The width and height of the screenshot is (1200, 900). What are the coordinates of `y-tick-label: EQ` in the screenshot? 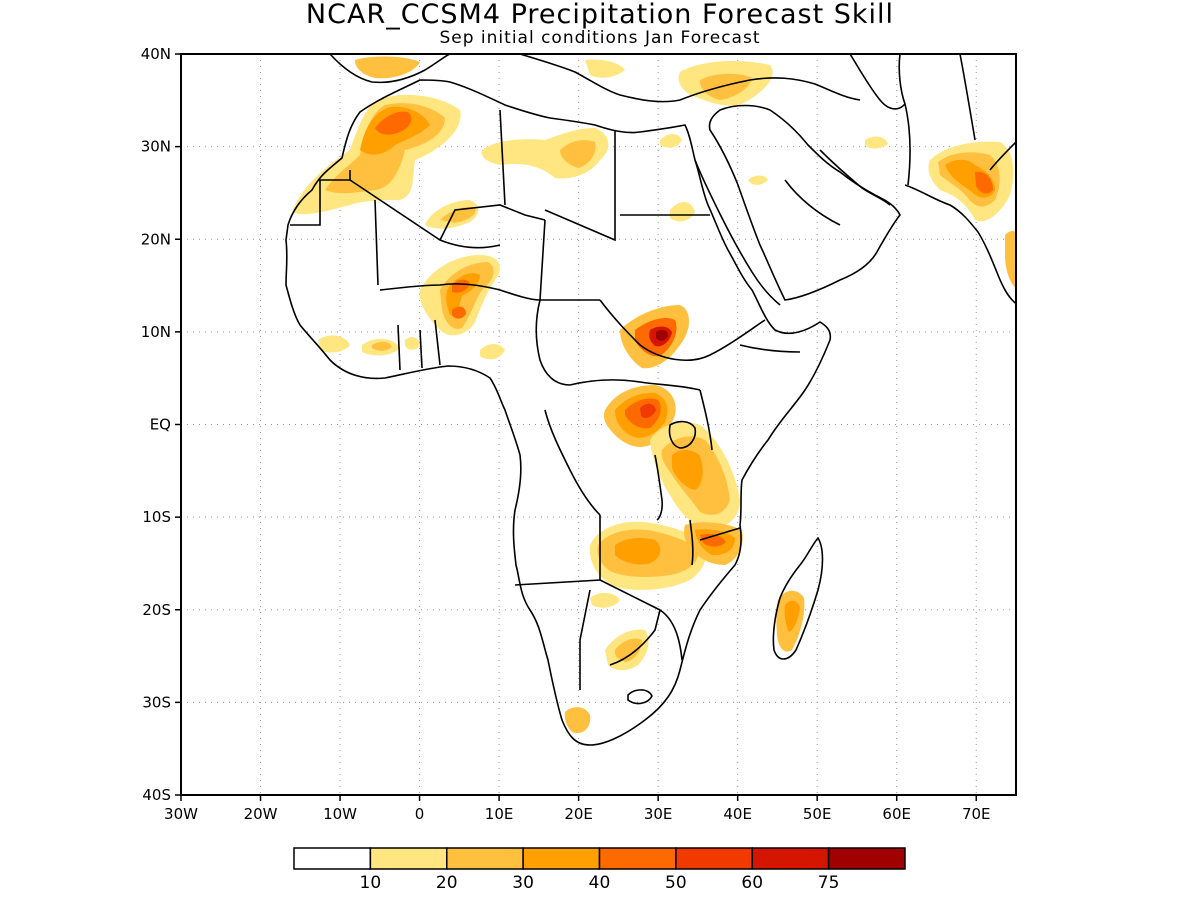 It's located at (160, 425).